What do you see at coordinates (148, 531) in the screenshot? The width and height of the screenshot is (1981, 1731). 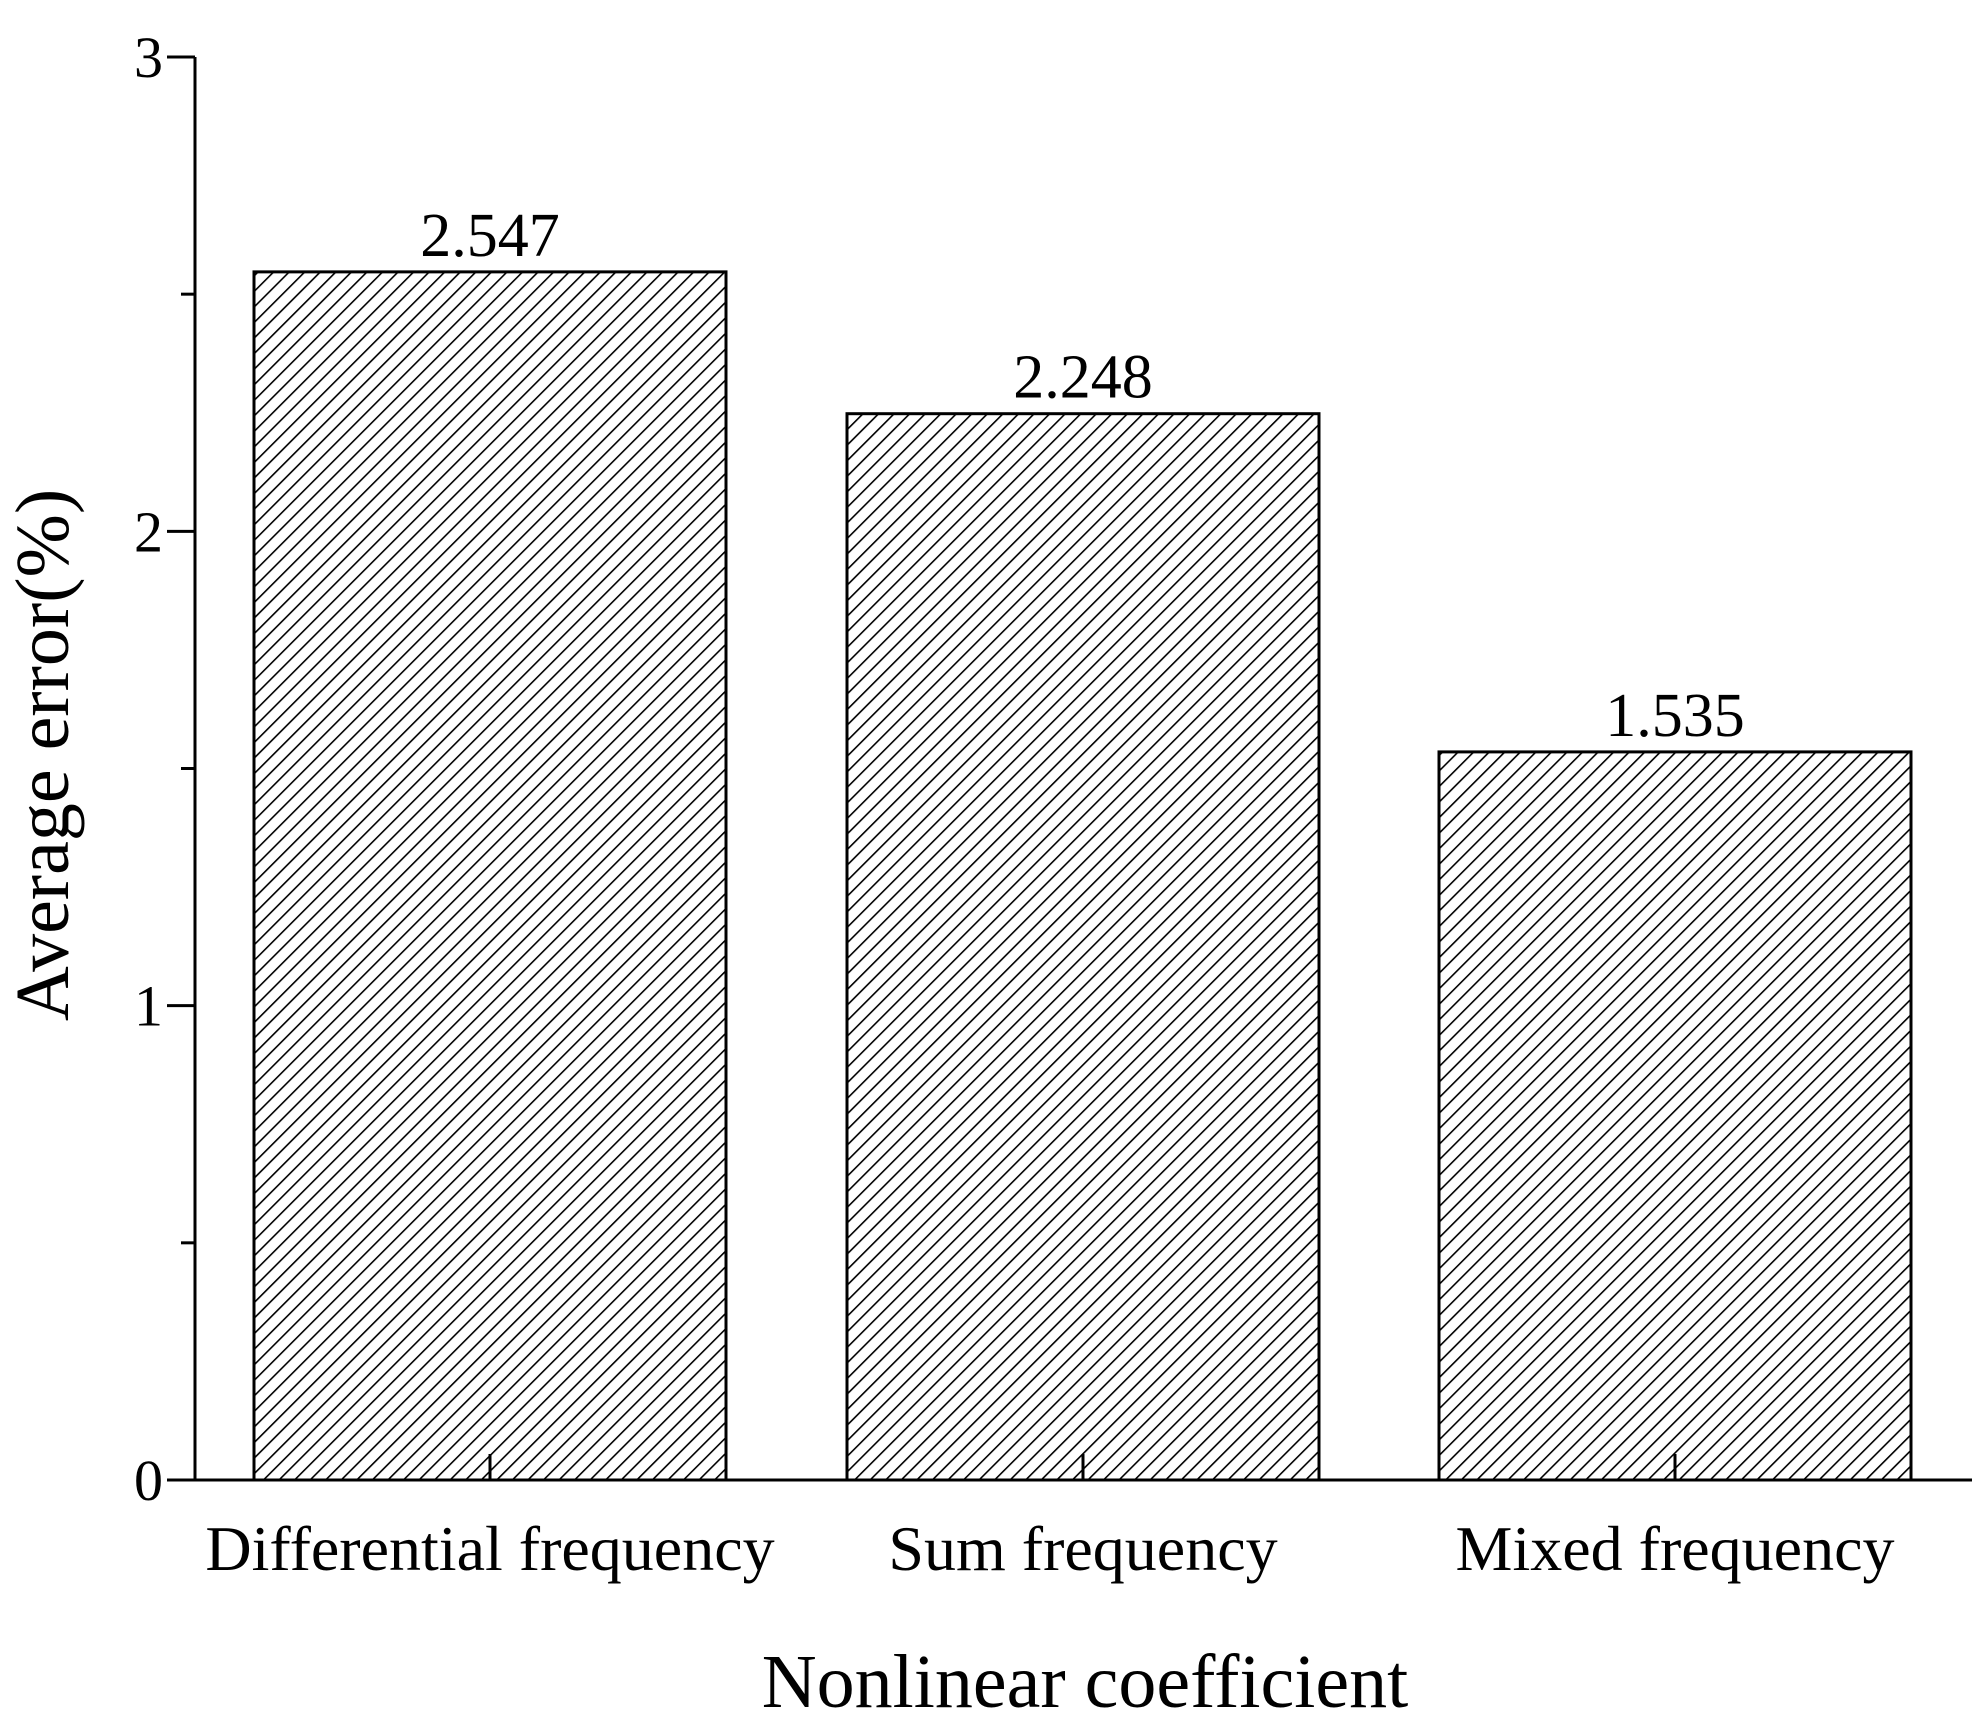 I see `y-tick-label: 2` at bounding box center [148, 531].